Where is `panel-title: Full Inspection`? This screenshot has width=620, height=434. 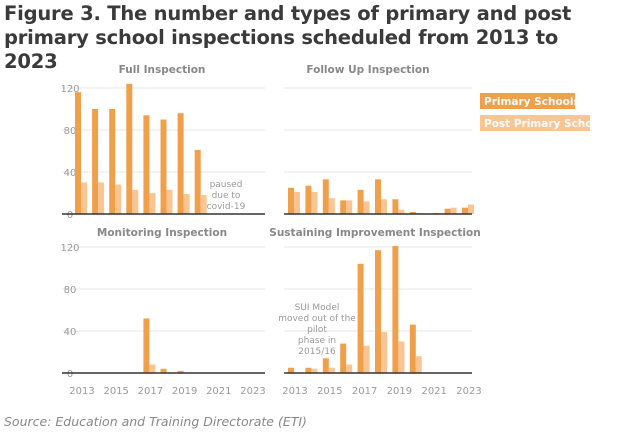 panel-title: Full Inspection is located at coordinates (162, 70).